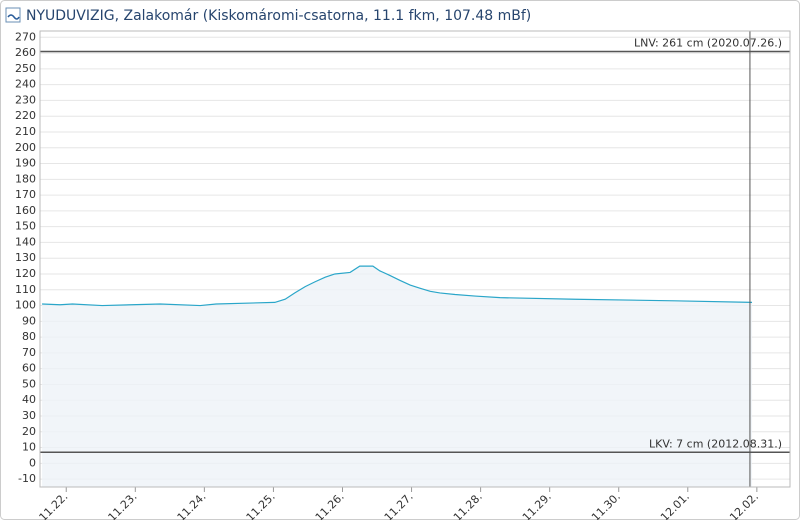 The width and height of the screenshot is (800, 520). What do you see at coordinates (397, 286) in the screenshot?
I see `series-line` at bounding box center [397, 286].